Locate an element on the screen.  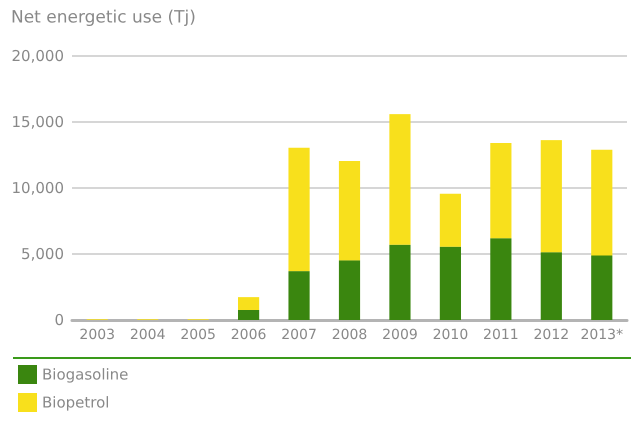
x-tick-label: 2009 is located at coordinates (400, 335).